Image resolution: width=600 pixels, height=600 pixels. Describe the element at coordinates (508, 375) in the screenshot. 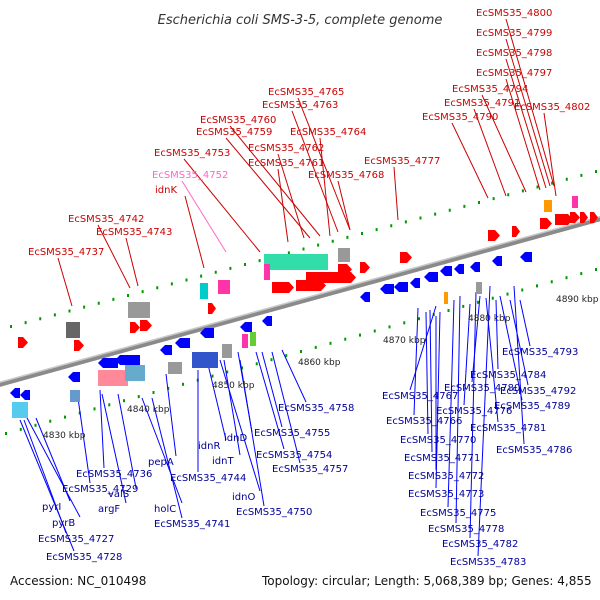

I see `gene-label-bottom: EcSMS35_4784` at that location.